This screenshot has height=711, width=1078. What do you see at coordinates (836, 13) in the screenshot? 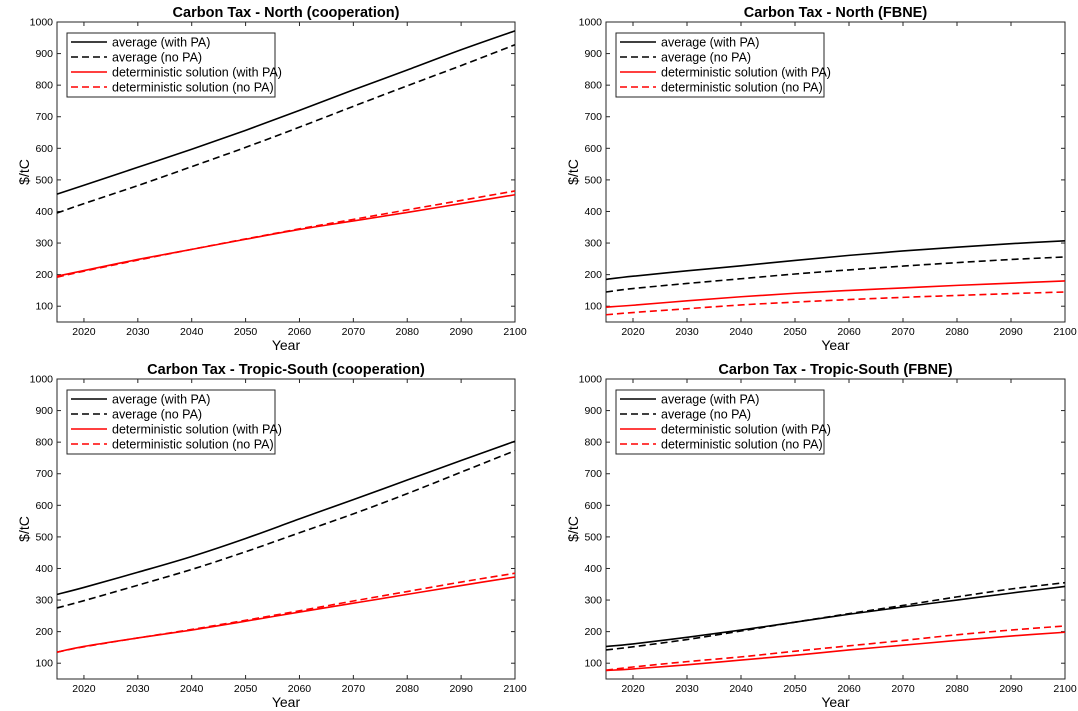
I see `chart-title: Carbon Tax - North (FBNE)` at bounding box center [836, 13].